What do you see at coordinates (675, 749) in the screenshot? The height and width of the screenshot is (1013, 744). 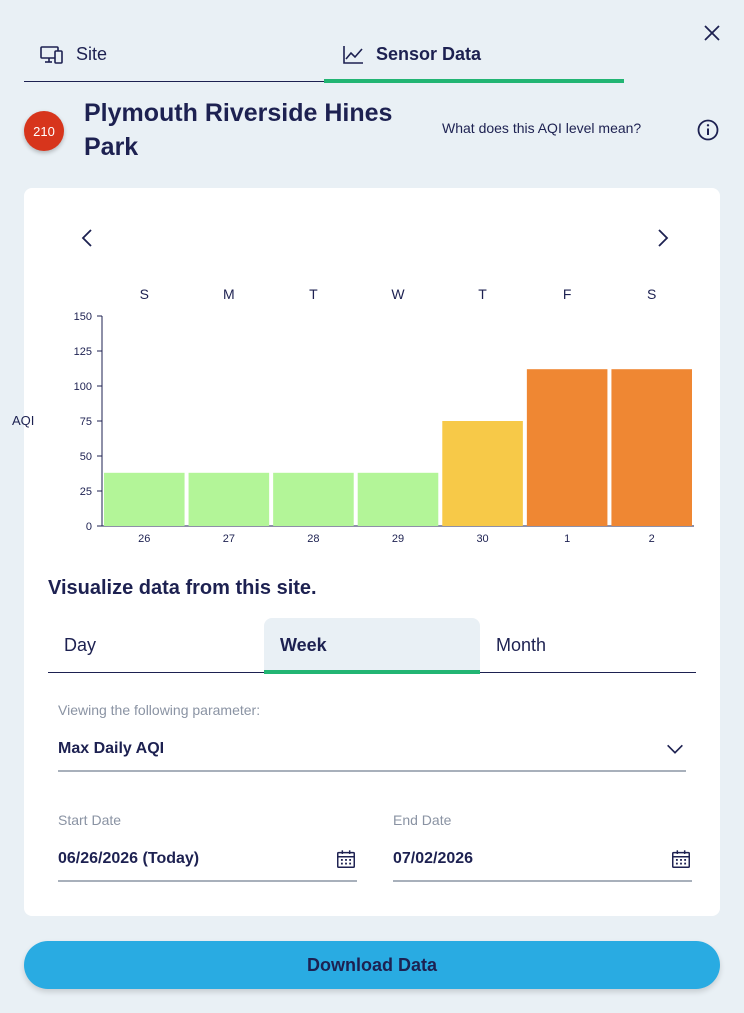 I see `chevron-down-icon` at bounding box center [675, 749].